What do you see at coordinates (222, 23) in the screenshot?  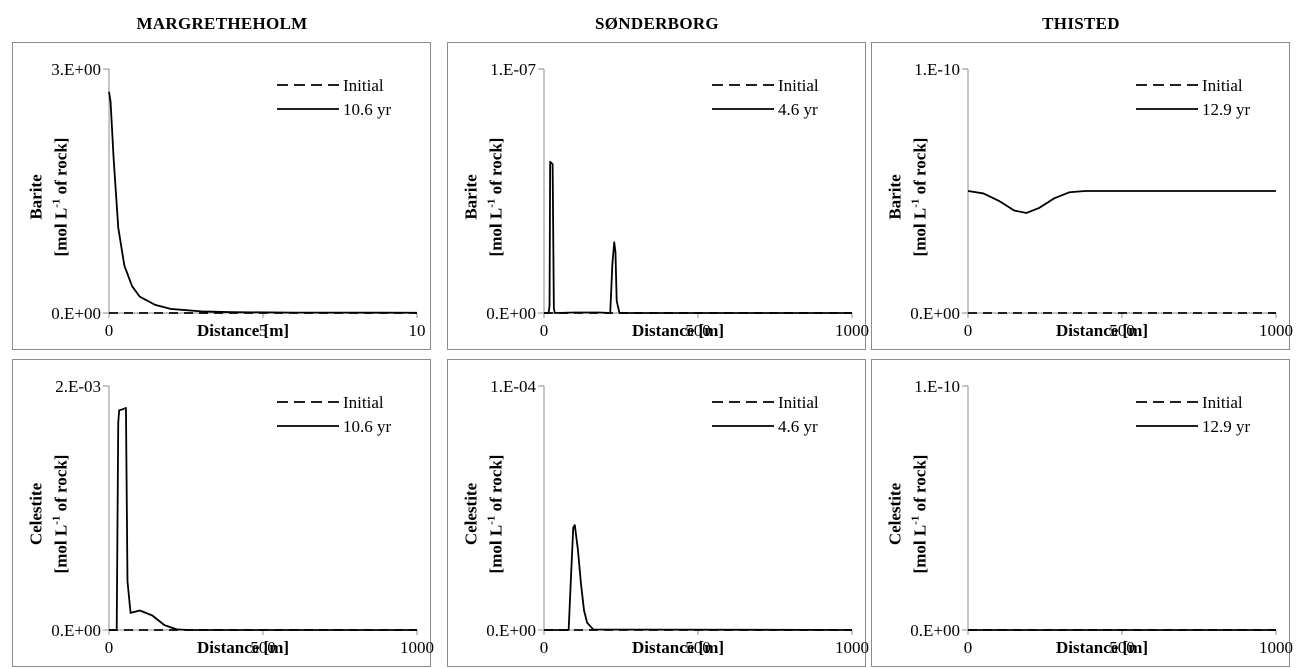 I see `site-title-margretheholm: MARGRETHEHOLM` at bounding box center [222, 23].